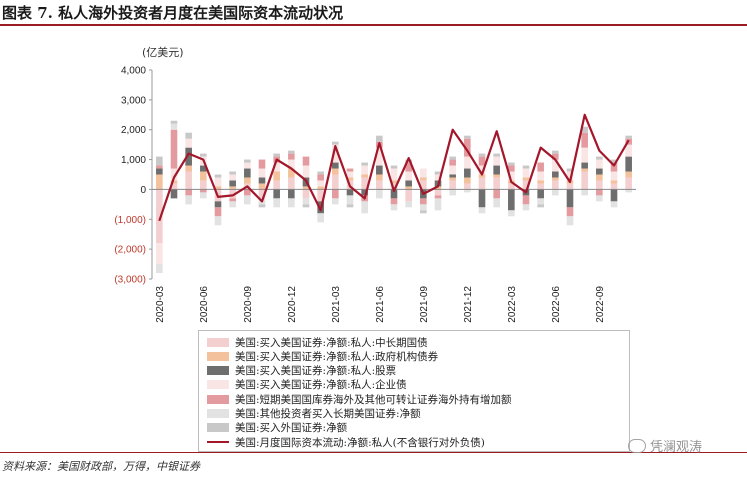 The image size is (747, 479). What do you see at coordinates (331, 342) in the screenshot?
I see `legend-label: 美国:买入美国证券:净额:私人:中长期国债` at bounding box center [331, 342].